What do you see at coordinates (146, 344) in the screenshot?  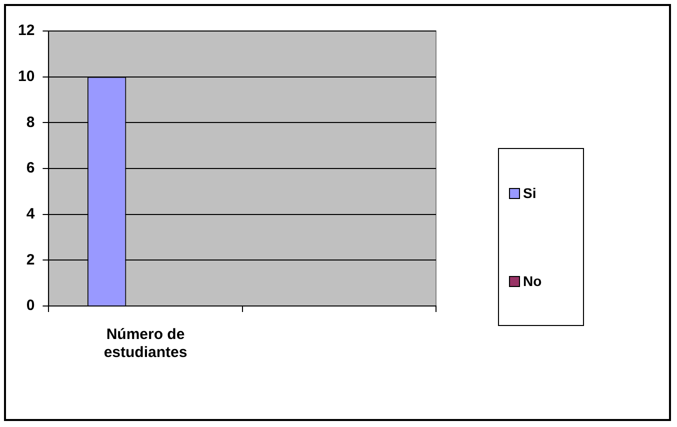 I see `x-tick-label: Número de estudiantes` at bounding box center [146, 344].